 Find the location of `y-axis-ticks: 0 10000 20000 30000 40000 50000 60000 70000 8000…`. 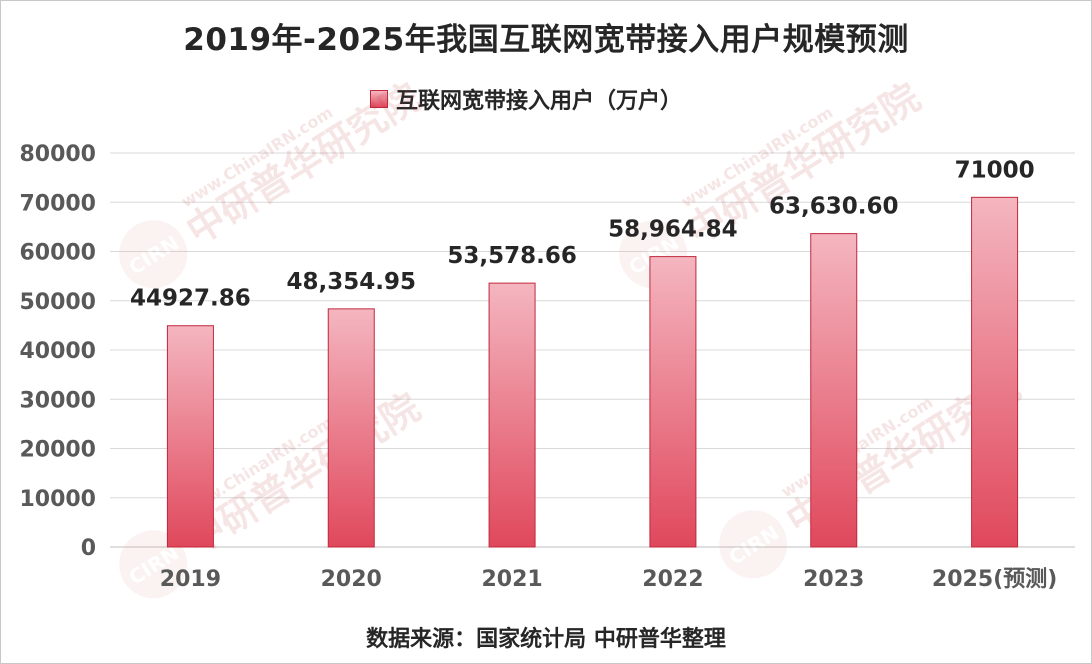

y-axis-ticks: 0 10000 20000 30000 40000 50000 60000 70000 8000… is located at coordinates (57, 351).